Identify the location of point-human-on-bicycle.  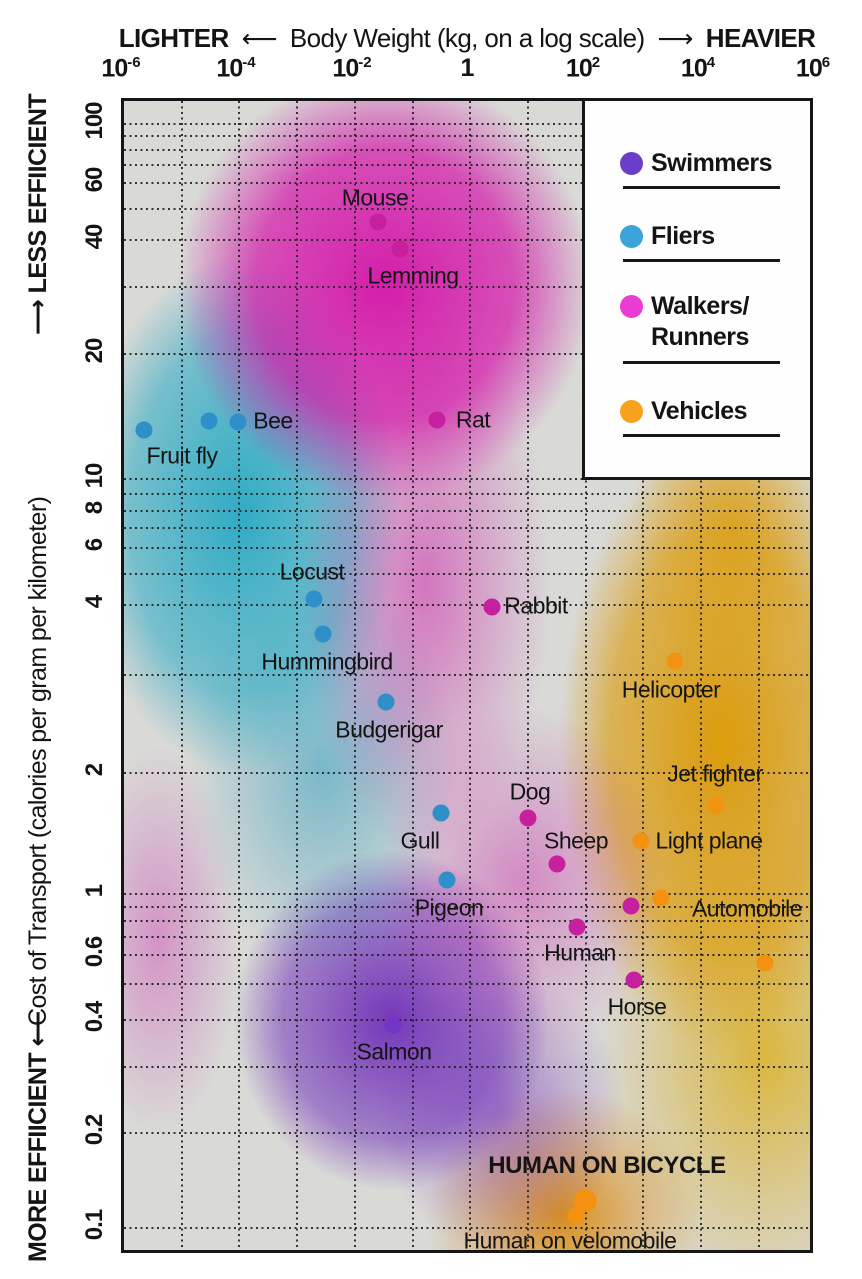
(585, 1201).